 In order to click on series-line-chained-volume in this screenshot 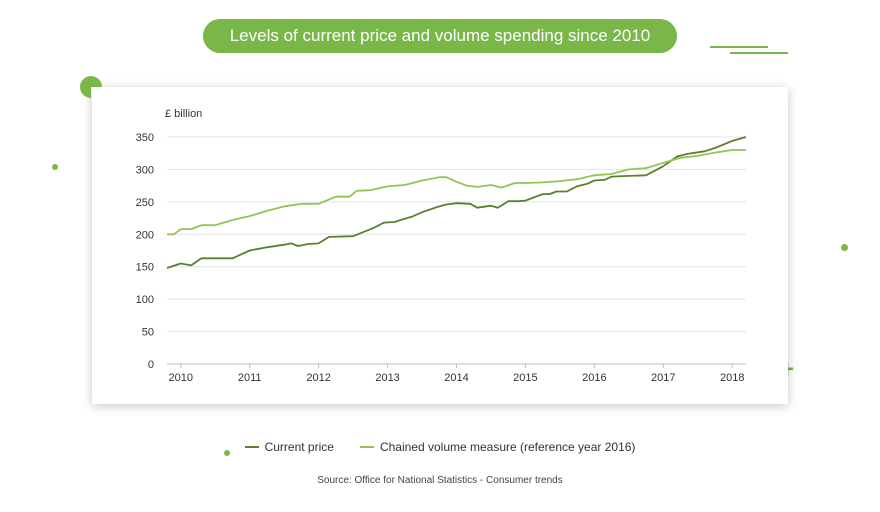, I will do `click(456, 192)`.